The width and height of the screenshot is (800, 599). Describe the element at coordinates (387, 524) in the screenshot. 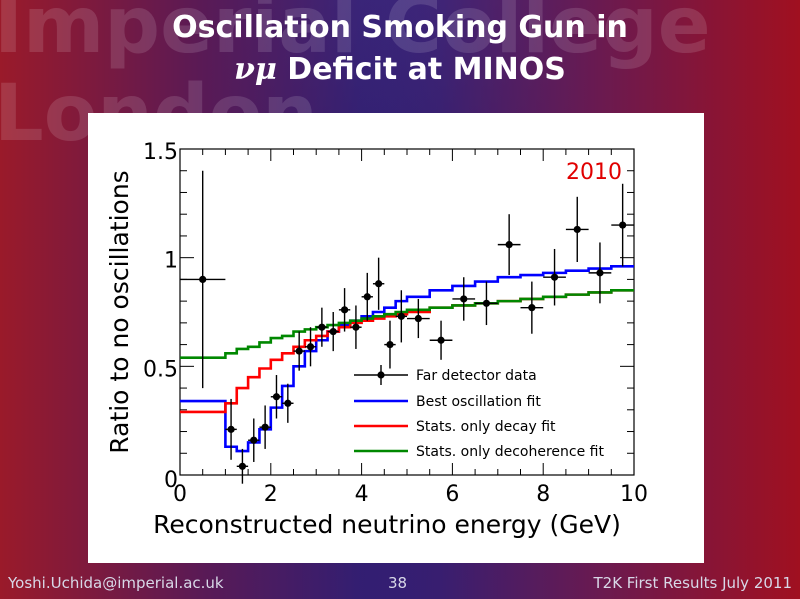

I see `x-axis-label: Reconstructed neutrino energy (GeV)` at that location.